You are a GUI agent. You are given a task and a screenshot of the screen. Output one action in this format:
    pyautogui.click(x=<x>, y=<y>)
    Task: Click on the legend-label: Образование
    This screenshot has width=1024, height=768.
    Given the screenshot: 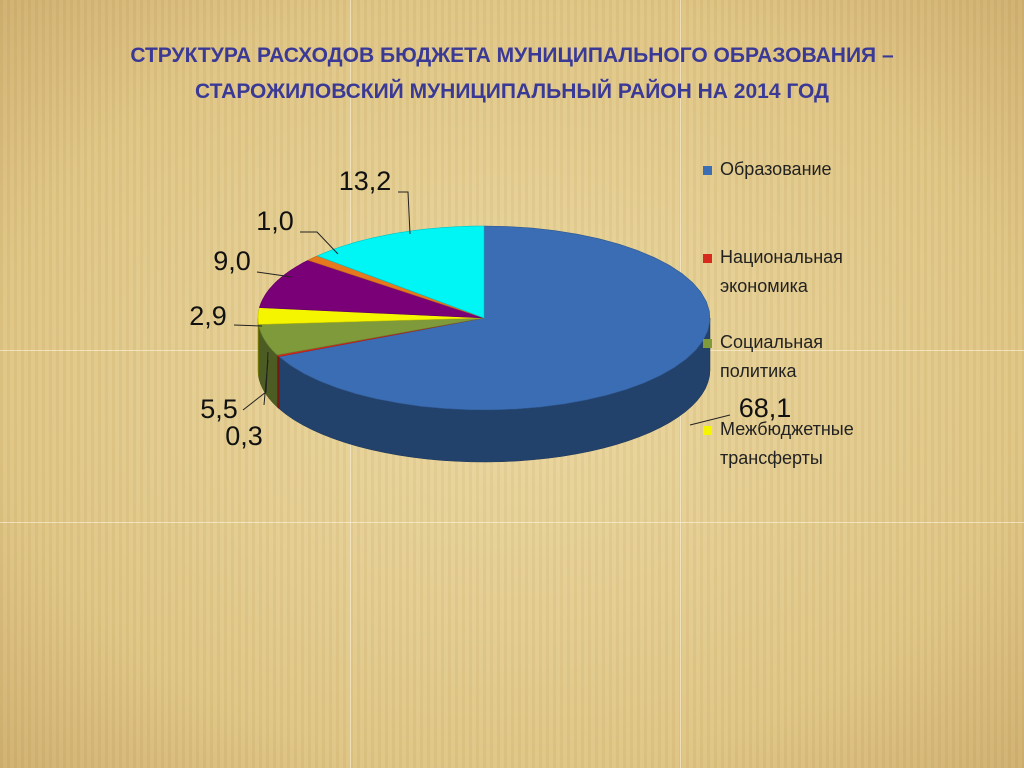 What is the action you would take?
    pyautogui.click(x=776, y=169)
    